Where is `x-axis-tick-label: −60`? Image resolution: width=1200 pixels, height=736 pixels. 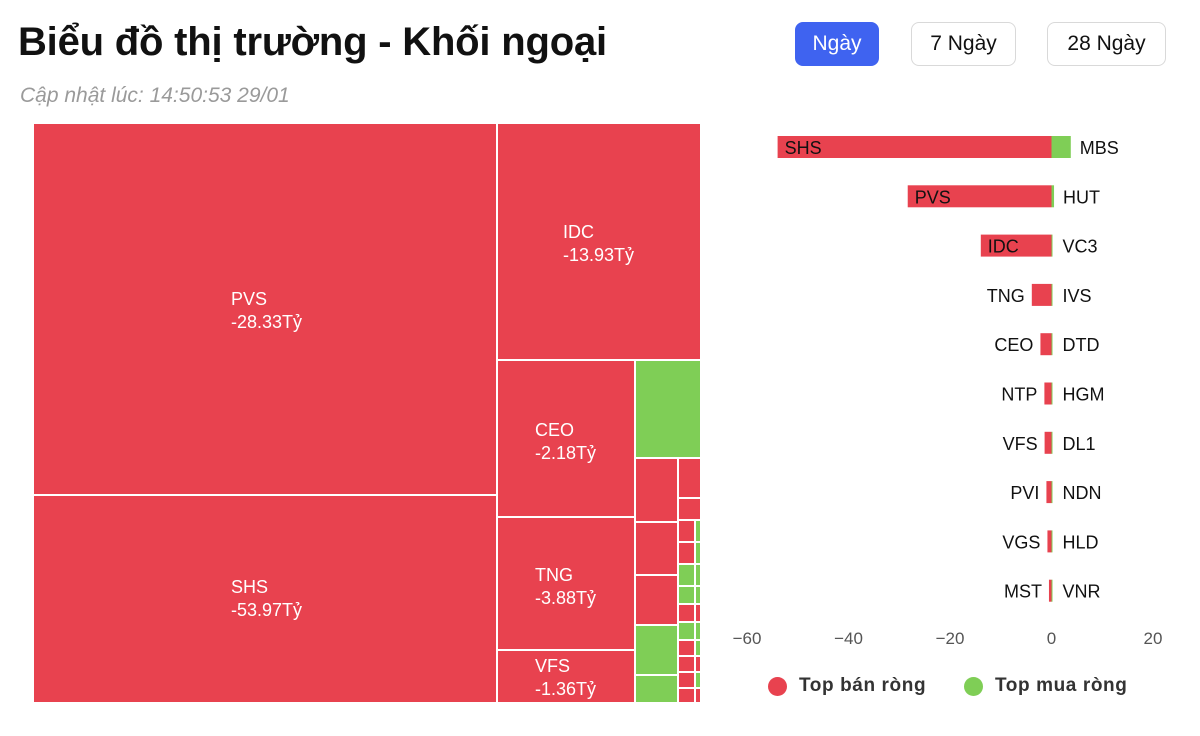 x-axis-tick-label: −60 is located at coordinates (747, 638).